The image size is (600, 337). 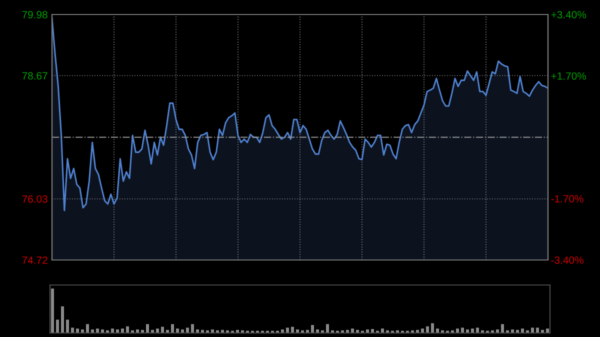 I want to click on y-tick-label: 76.03, so click(x=35, y=199).